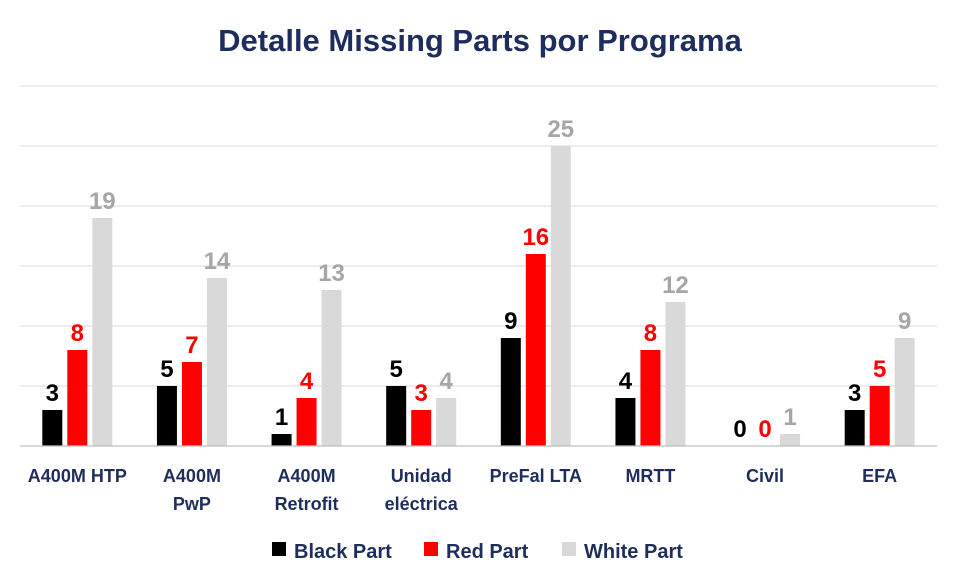 This screenshot has height=586, width=960. I want to click on data-label: 16, so click(535, 237).